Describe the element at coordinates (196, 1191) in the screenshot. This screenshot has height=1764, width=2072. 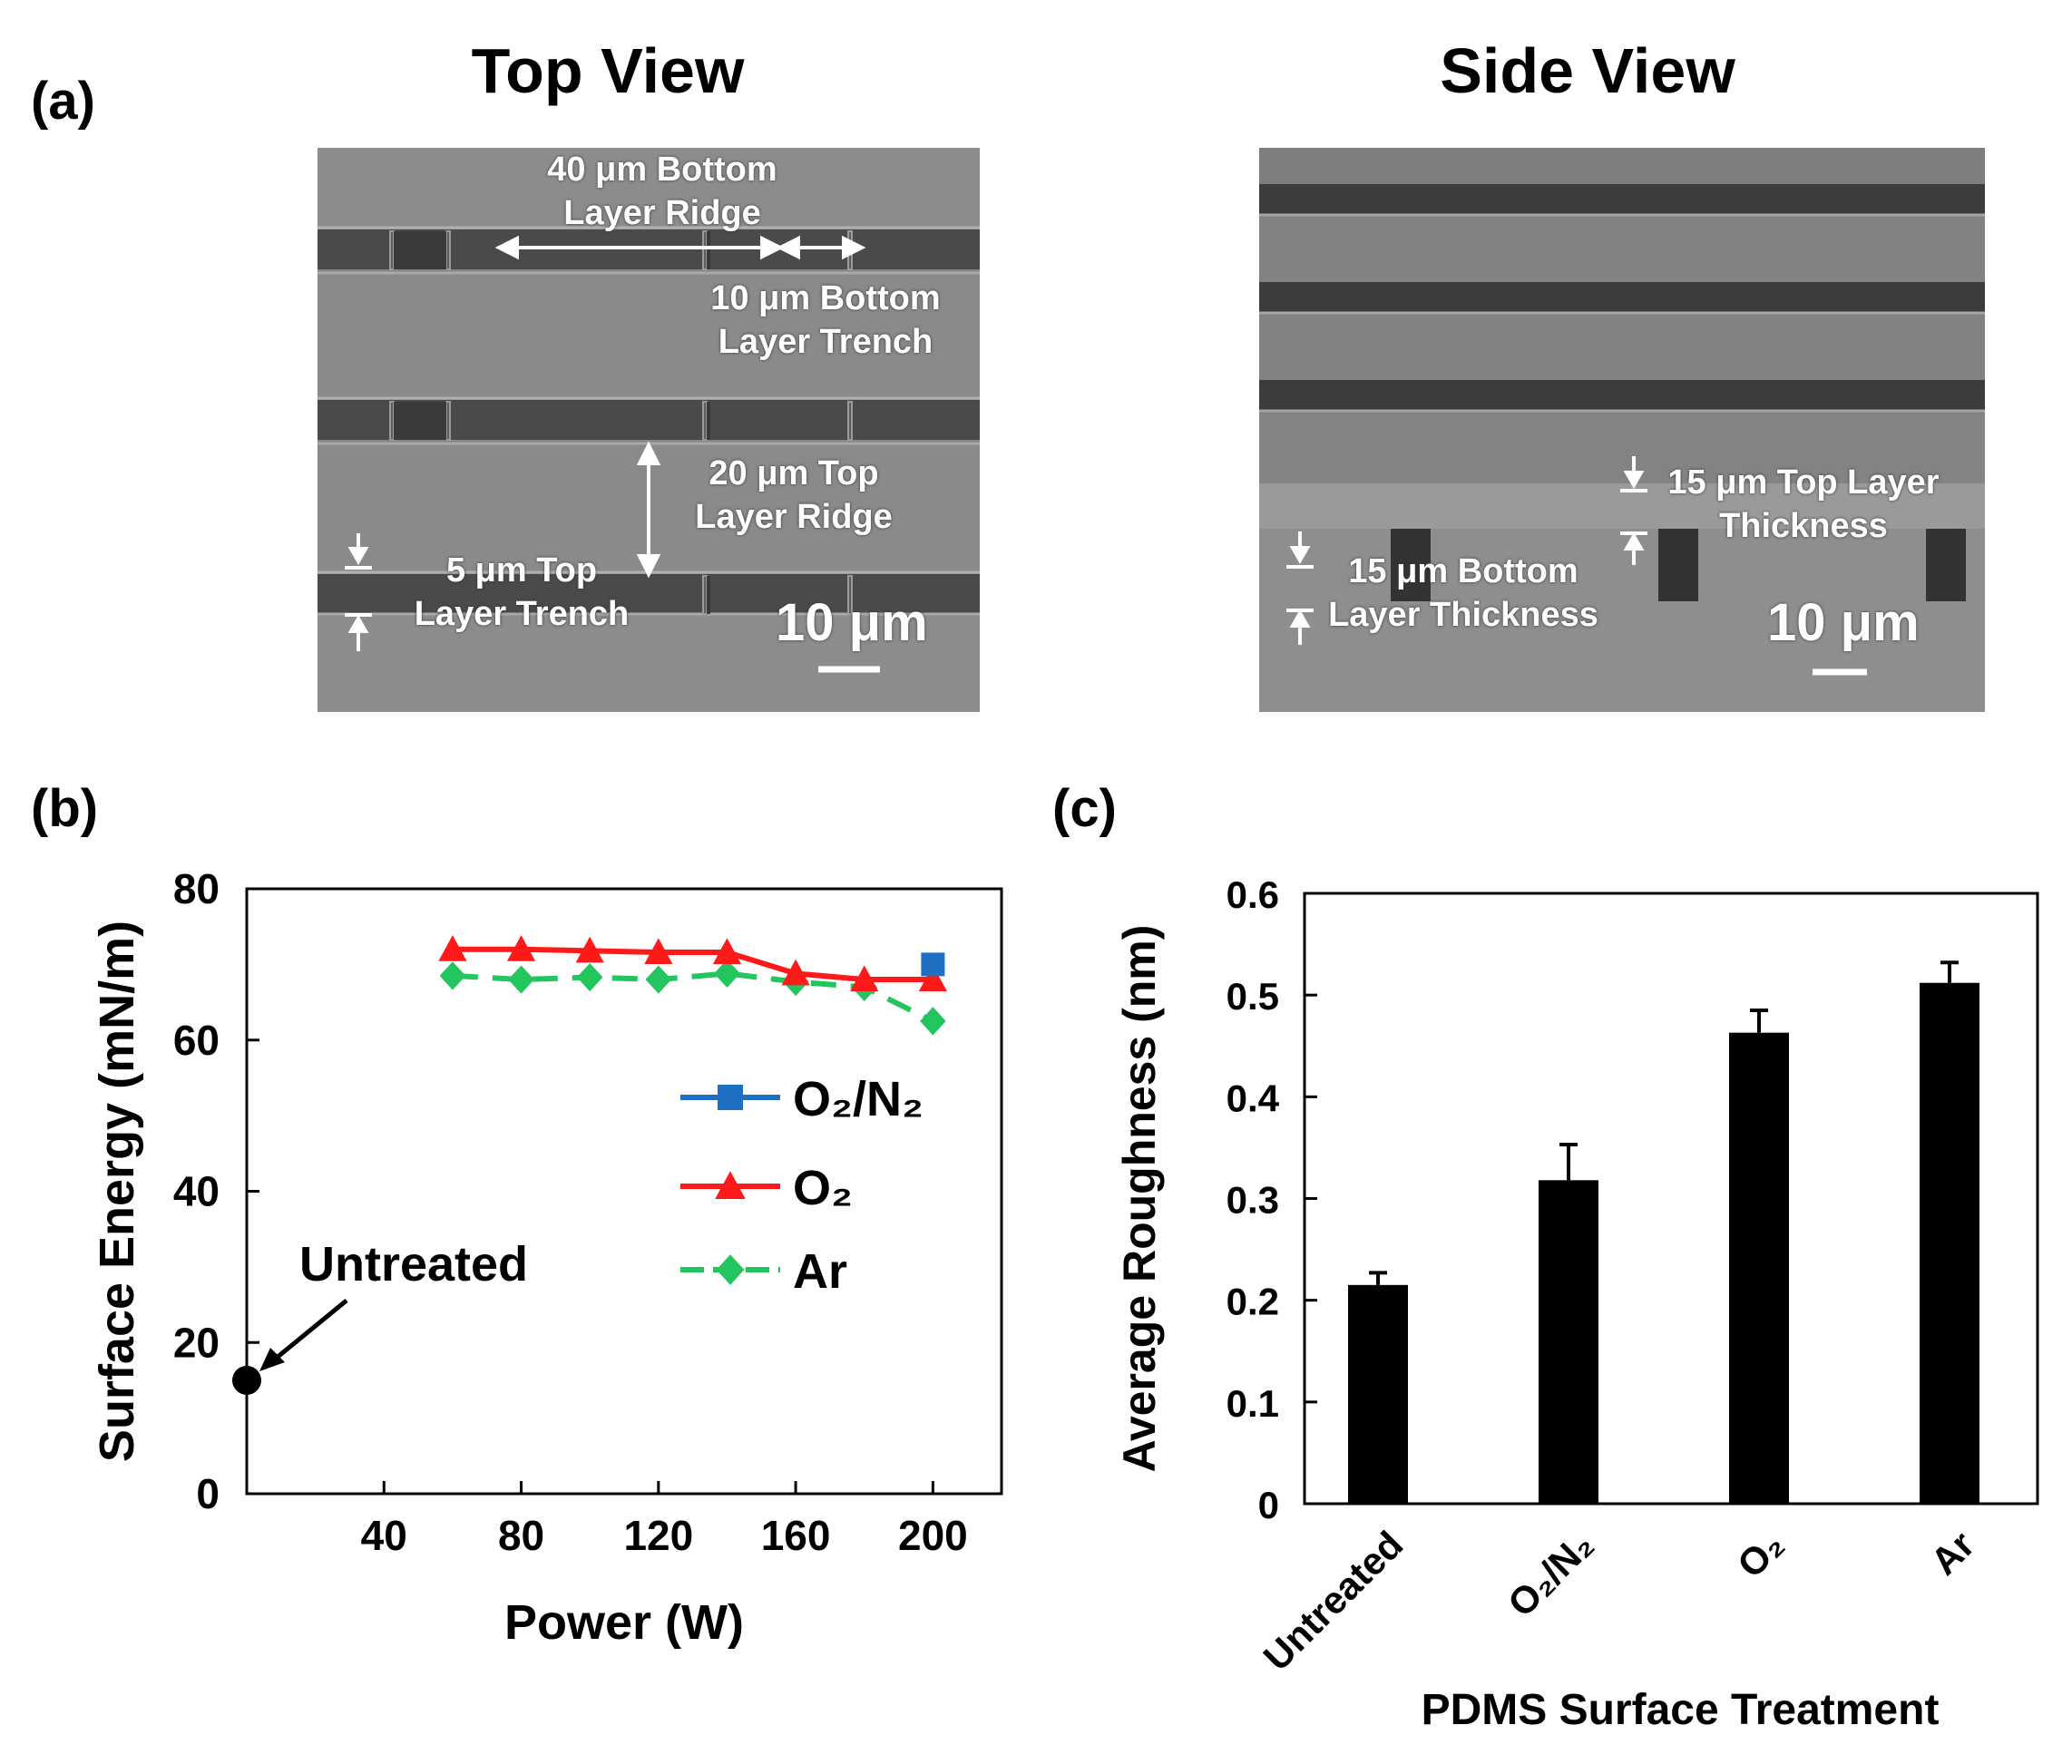
I see `y-tick-label: 40` at that location.